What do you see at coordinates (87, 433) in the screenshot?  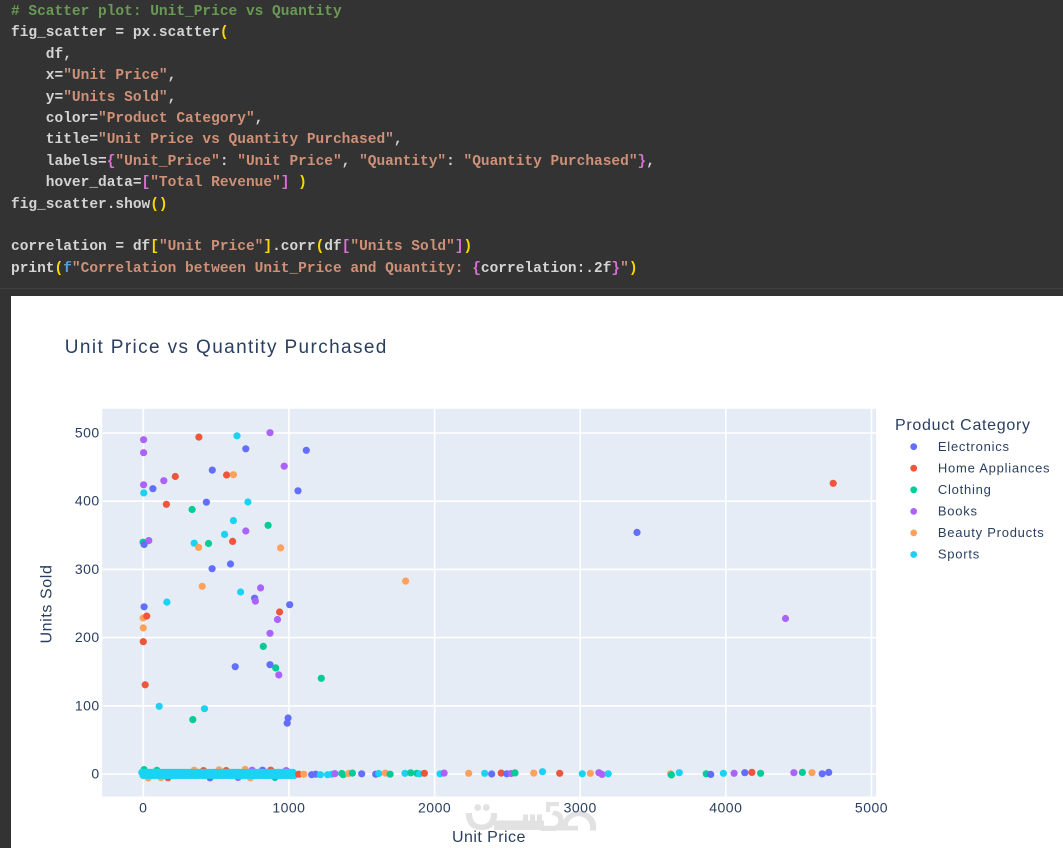 I see `svg-text: 500` at bounding box center [87, 433].